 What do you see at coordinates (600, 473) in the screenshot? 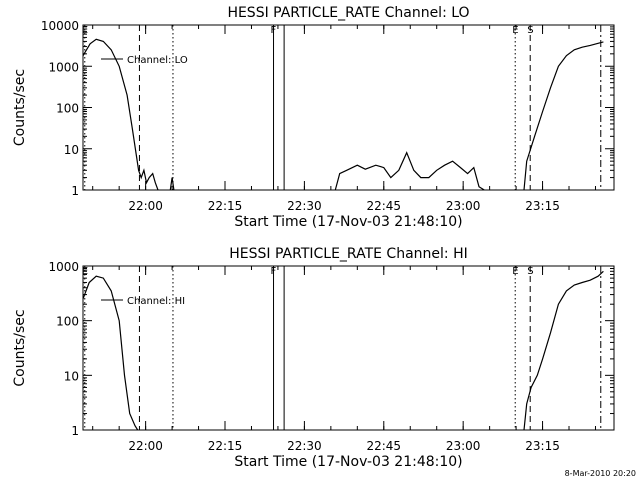
I see `timestamp-label: 8-Mar-2010 20:20` at bounding box center [600, 473].